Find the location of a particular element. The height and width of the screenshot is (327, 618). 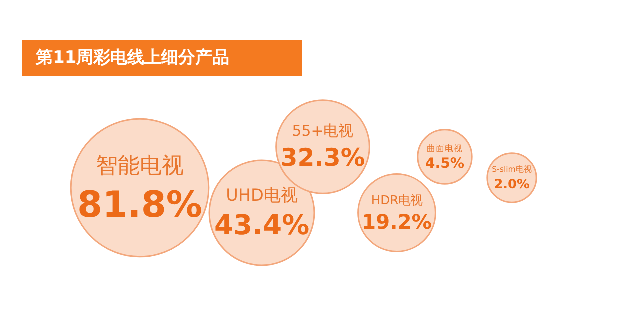

category-label: 曲面电视 is located at coordinates (445, 148).